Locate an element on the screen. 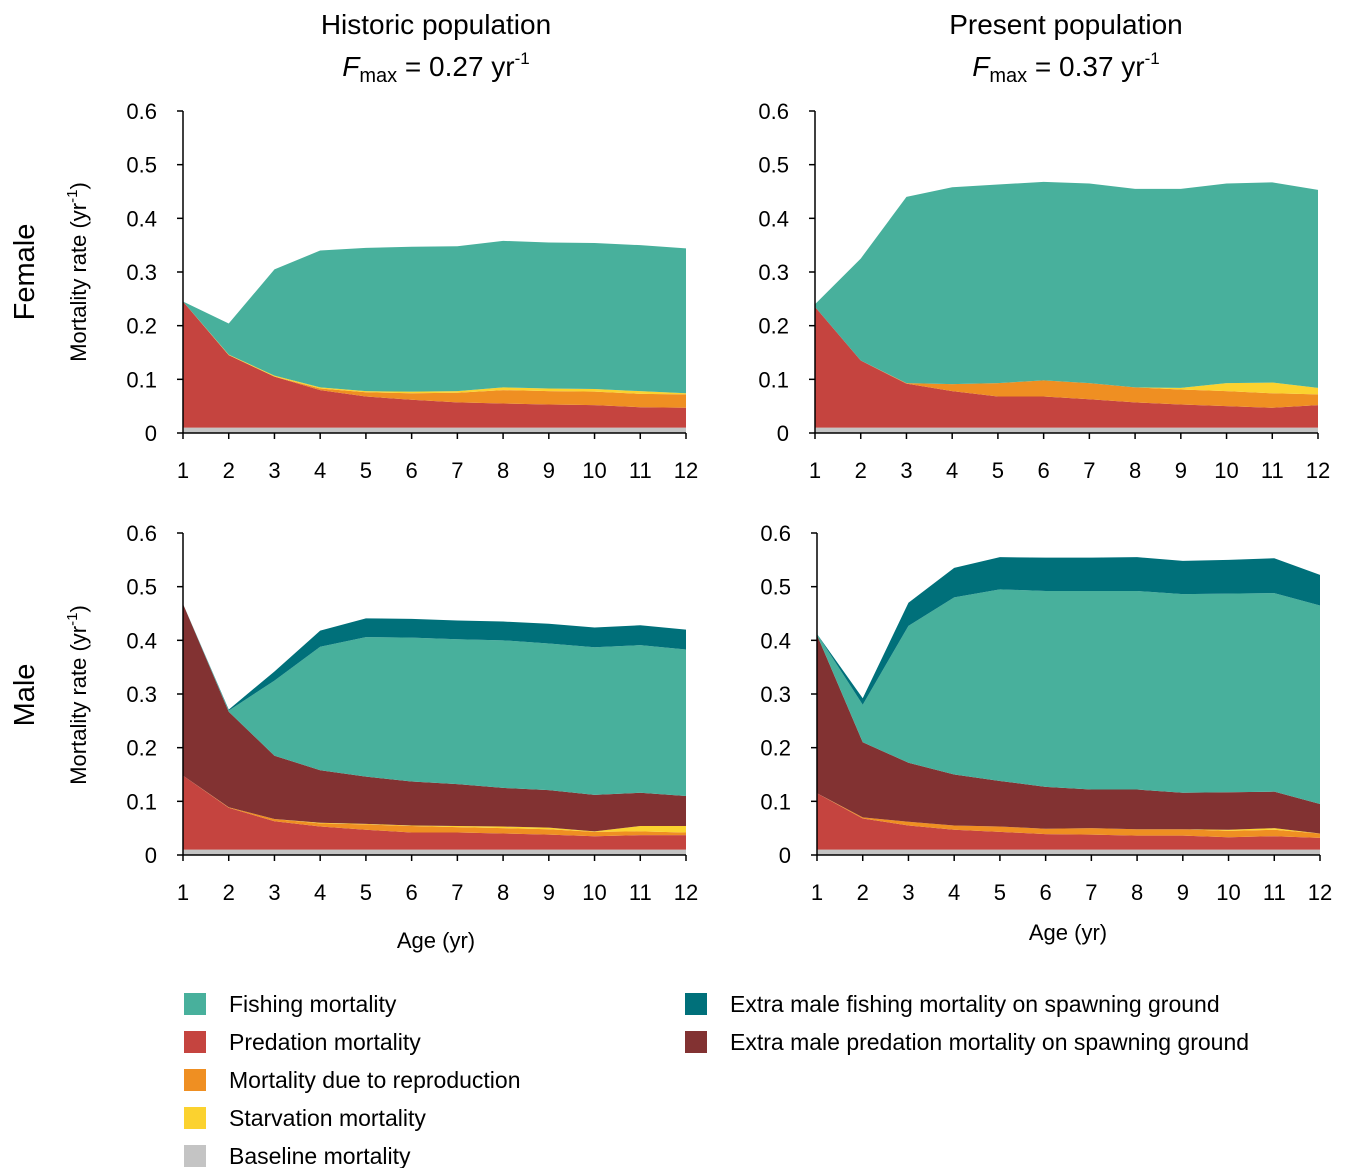 This screenshot has height=1168, width=1346. column-title-historic: Historic population is located at coordinates (436, 24).